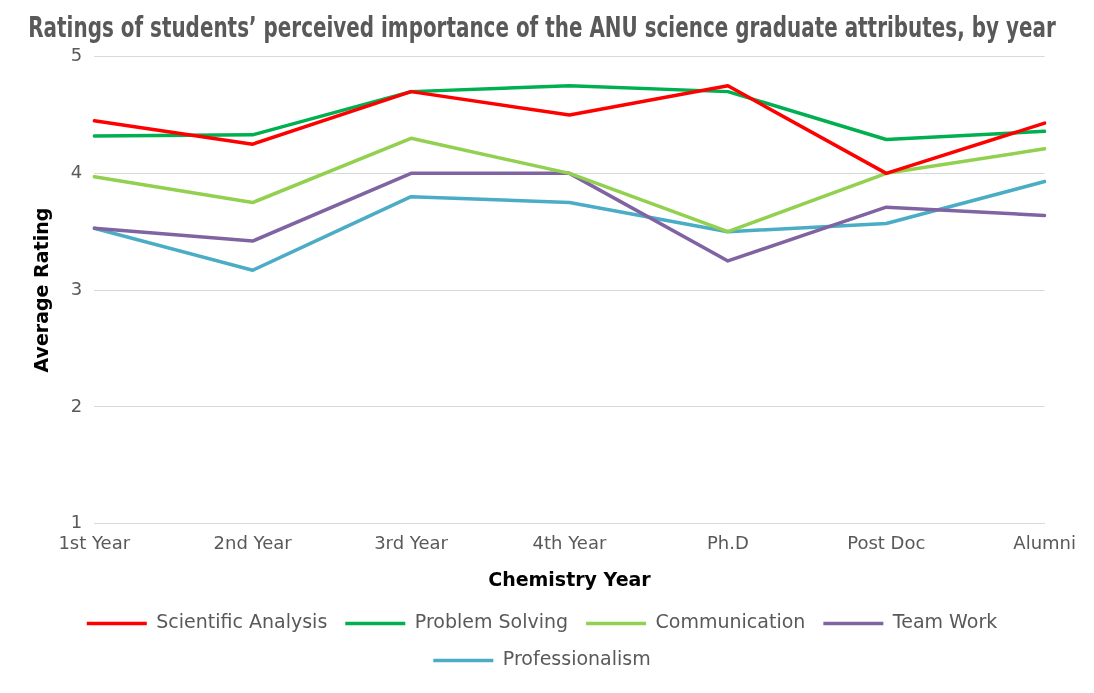 The width and height of the screenshot is (1094, 693). Describe the element at coordinates (41, 290) in the screenshot. I see `y-axis-title: Average Rating` at that location.